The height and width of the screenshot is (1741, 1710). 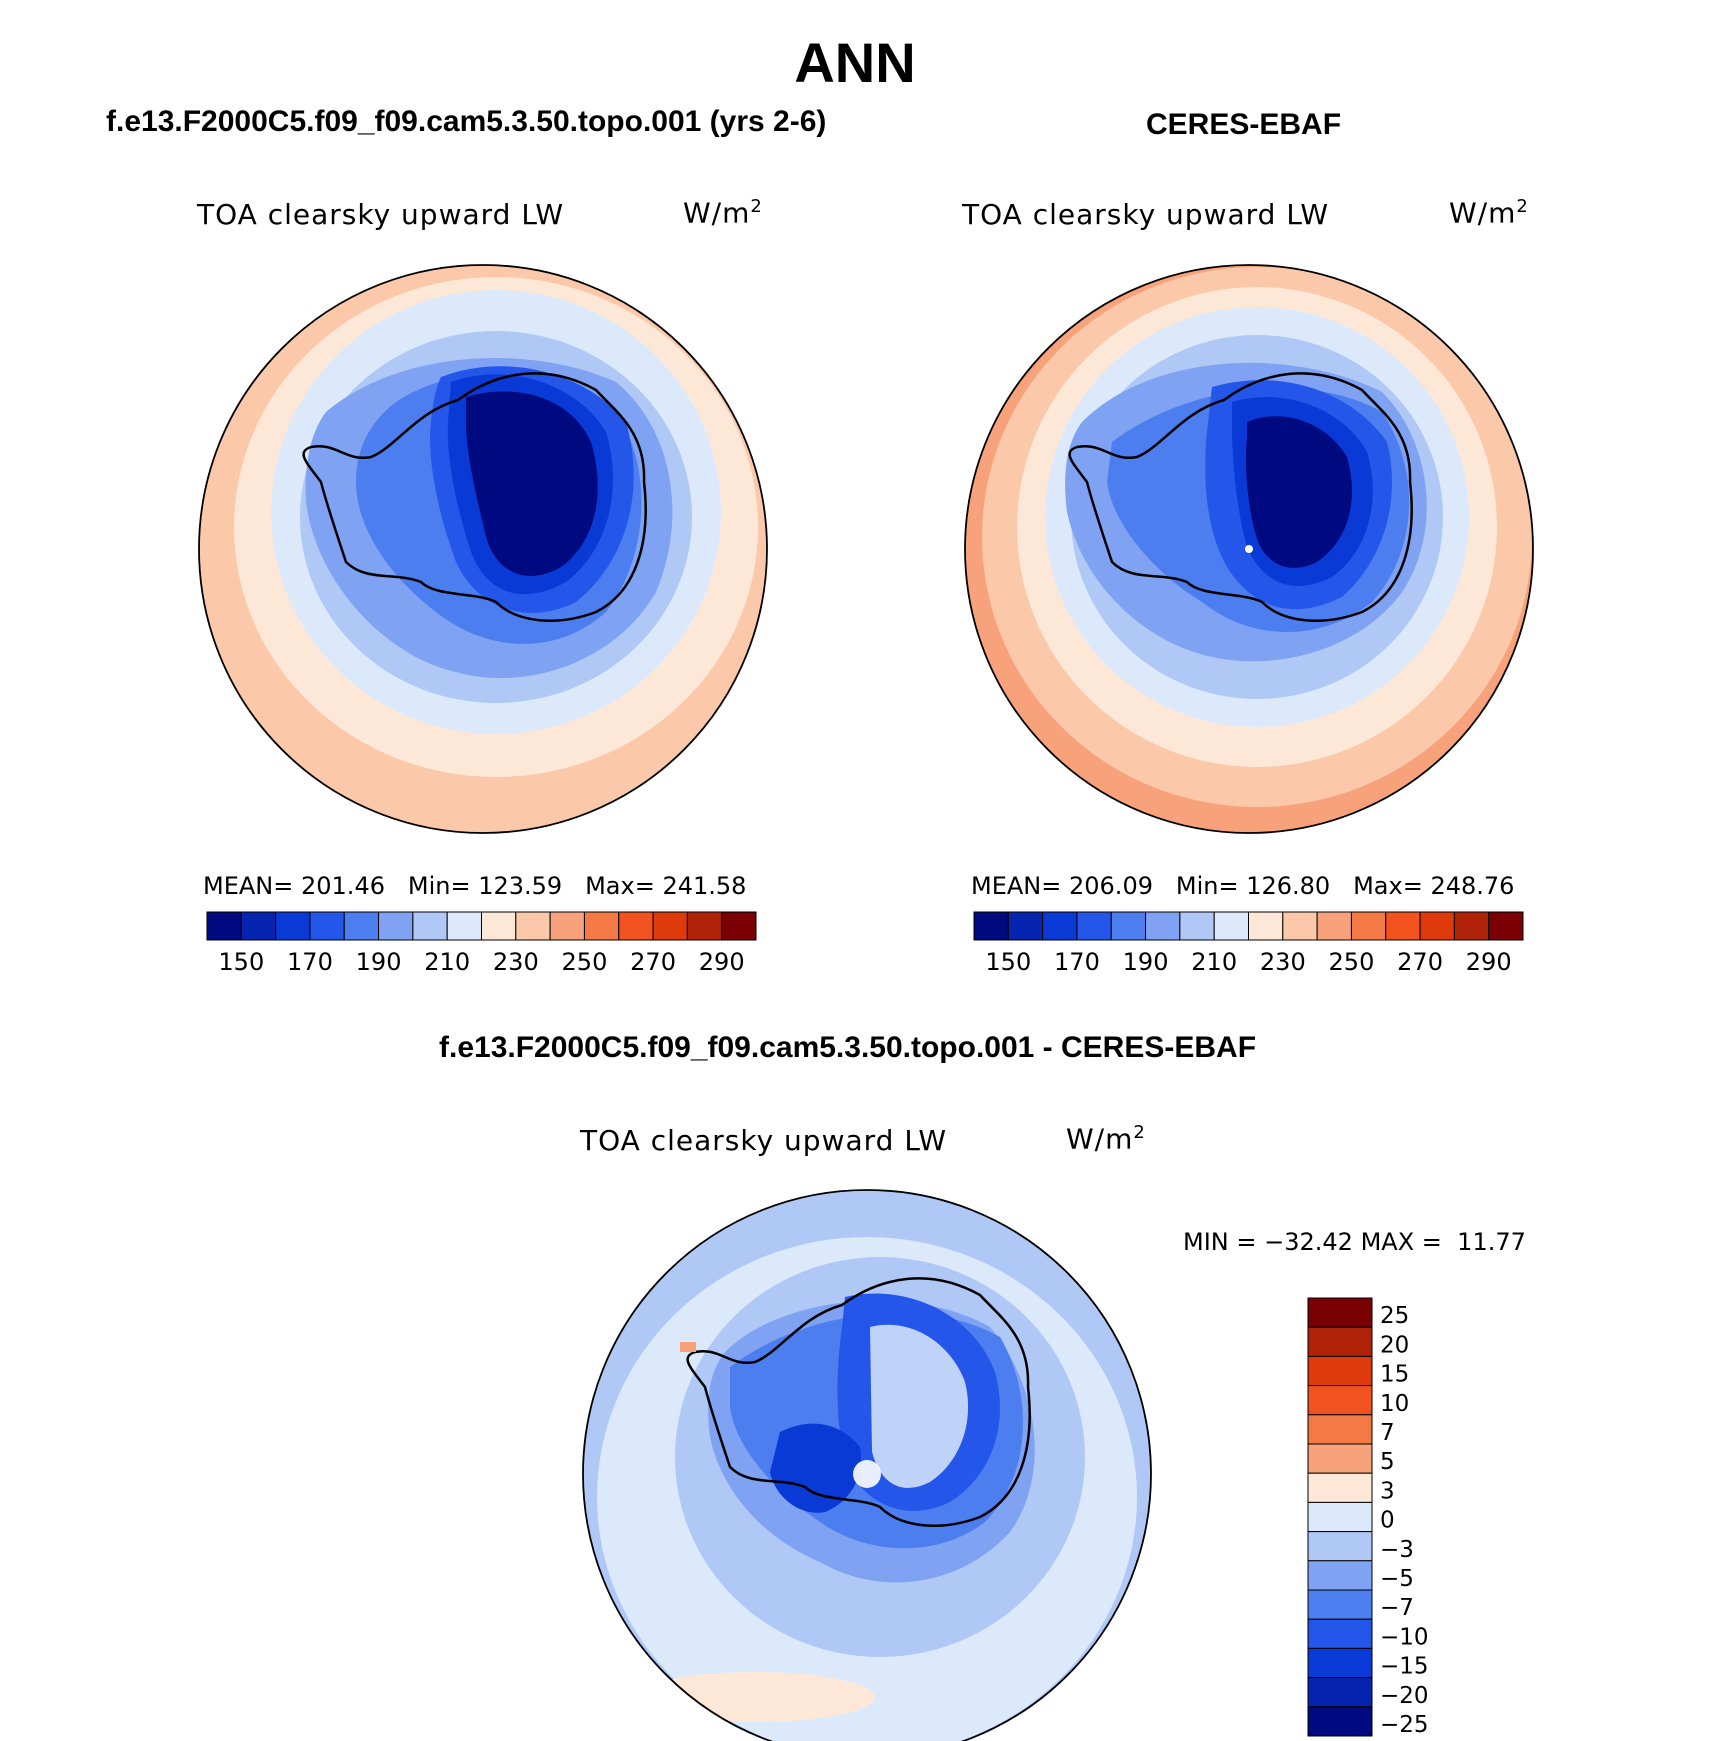 I want to click on obs-colorbar-tick-label: 170, so click(x=1077, y=962).